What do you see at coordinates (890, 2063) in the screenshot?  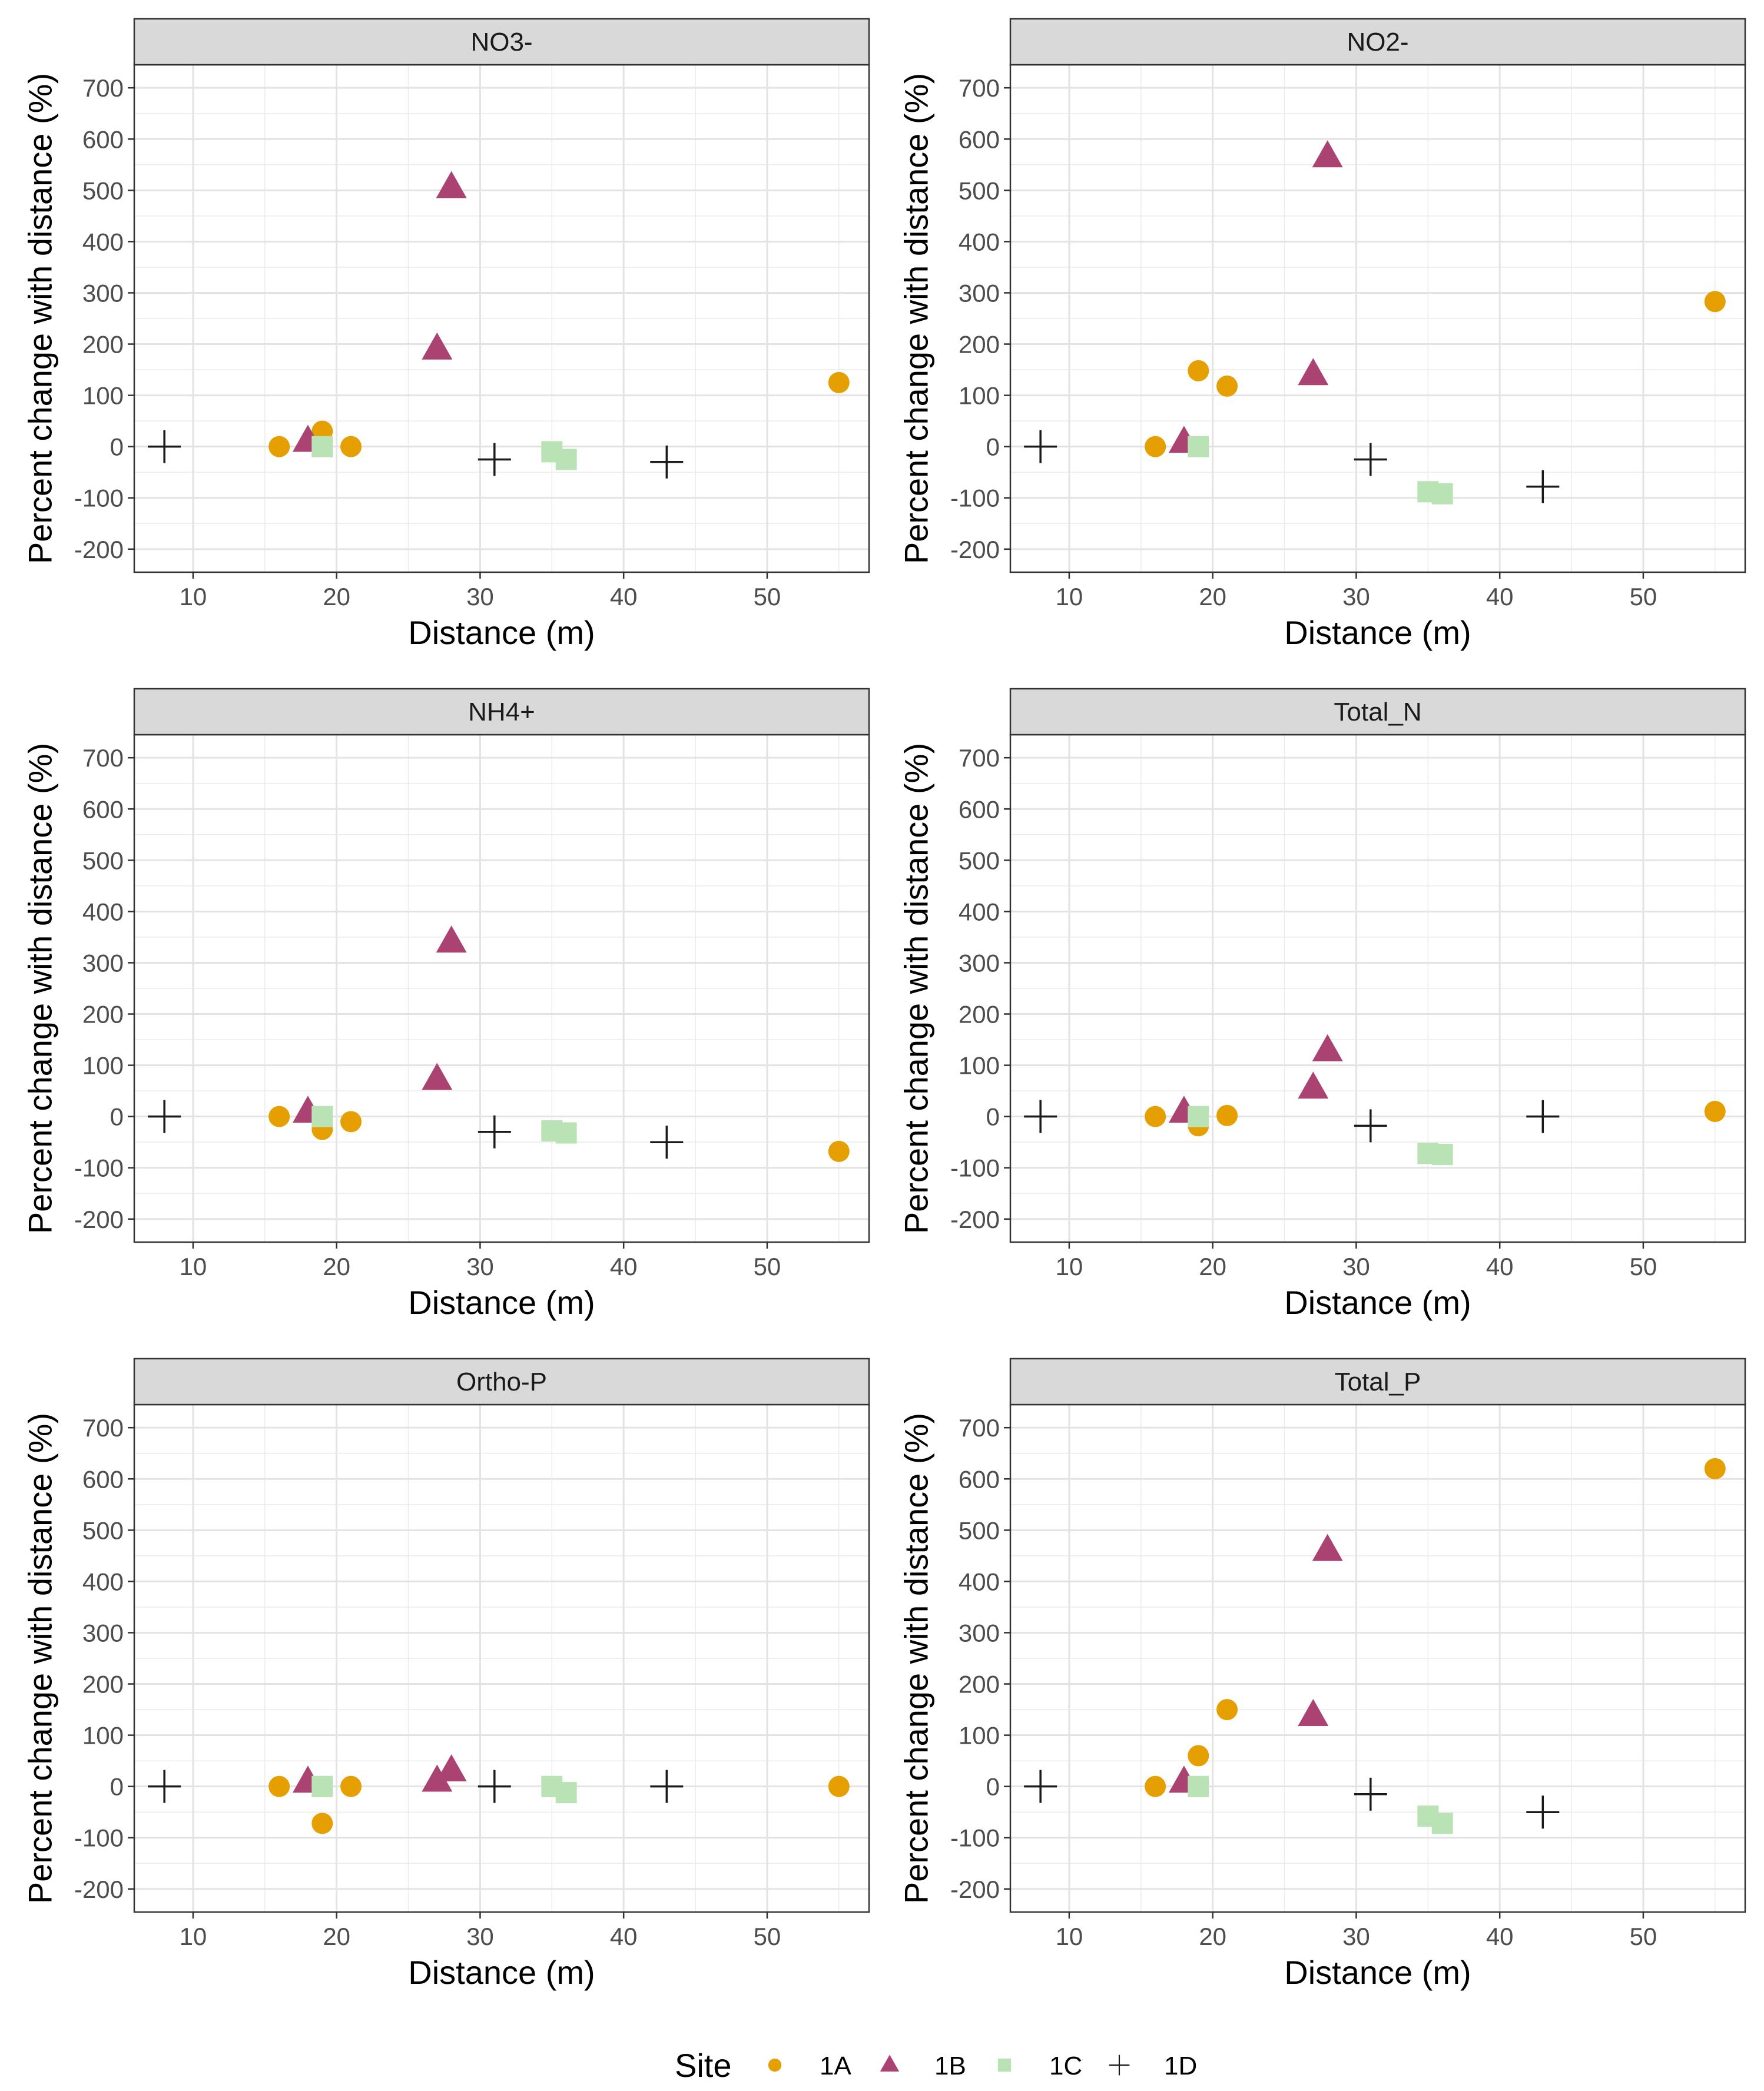 I see `legend-key-1b` at bounding box center [890, 2063].